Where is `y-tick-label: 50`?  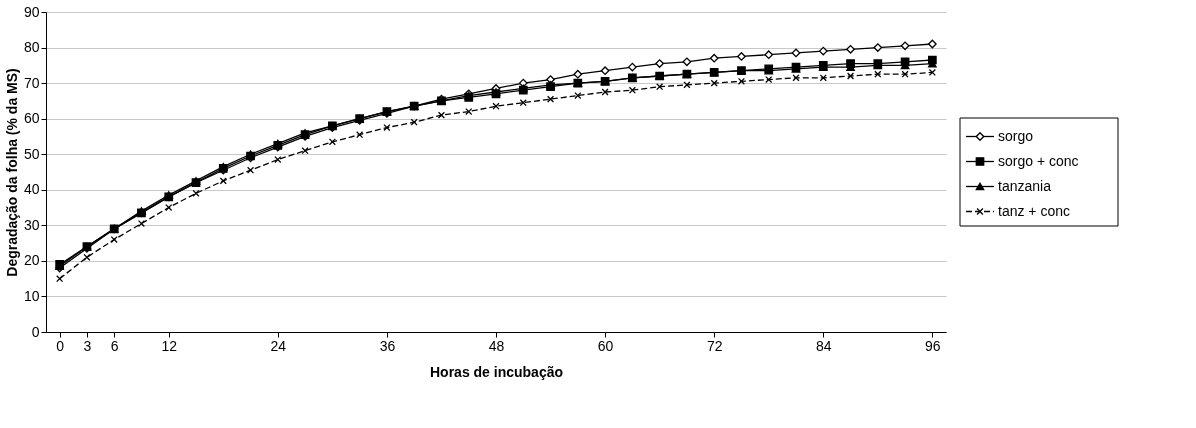 y-tick-label: 50 is located at coordinates (31, 153).